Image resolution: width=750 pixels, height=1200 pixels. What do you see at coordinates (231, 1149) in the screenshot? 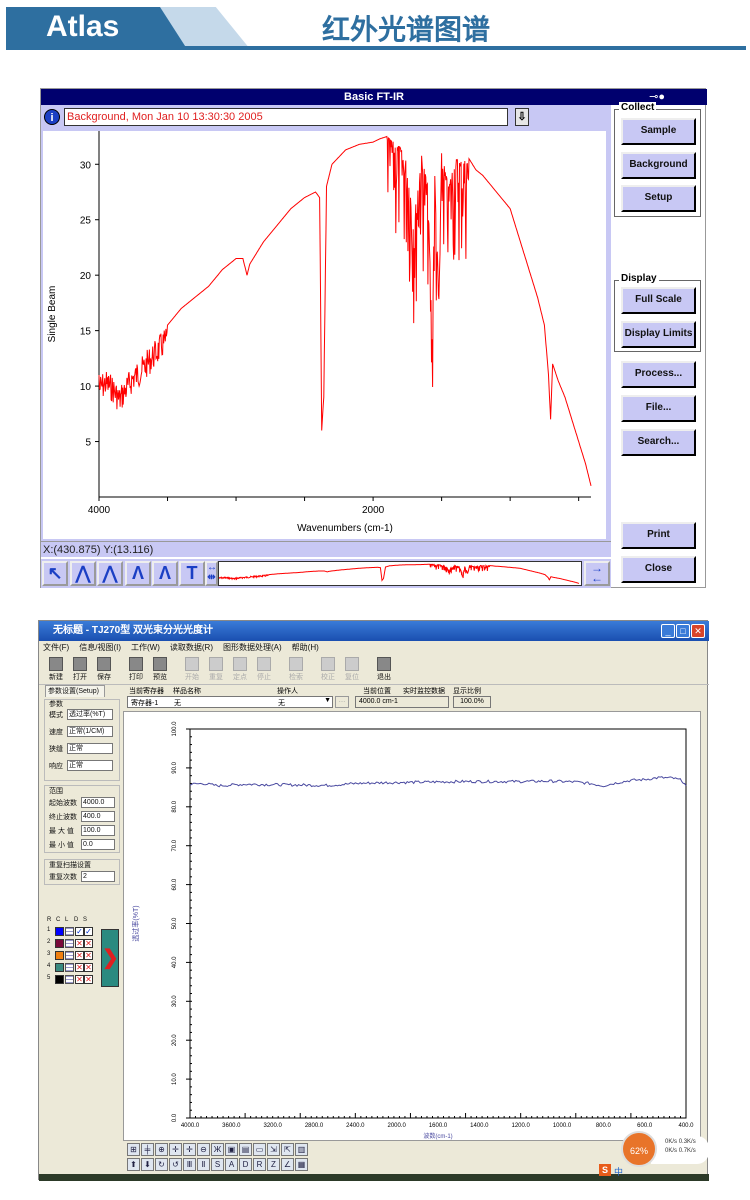
I see `graph-tool-icon: ▣` at bounding box center [231, 1149].